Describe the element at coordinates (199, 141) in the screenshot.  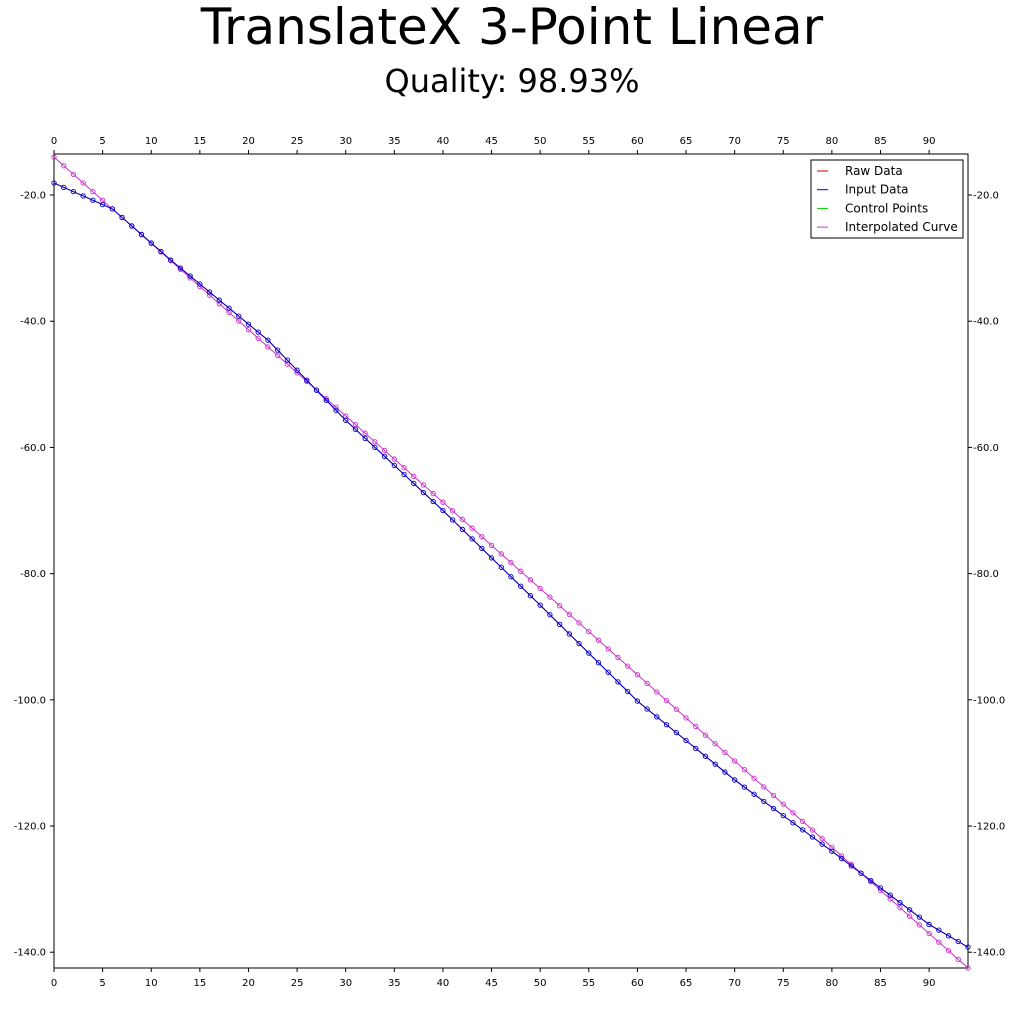
I see `x-tick-label-top: 15` at that location.